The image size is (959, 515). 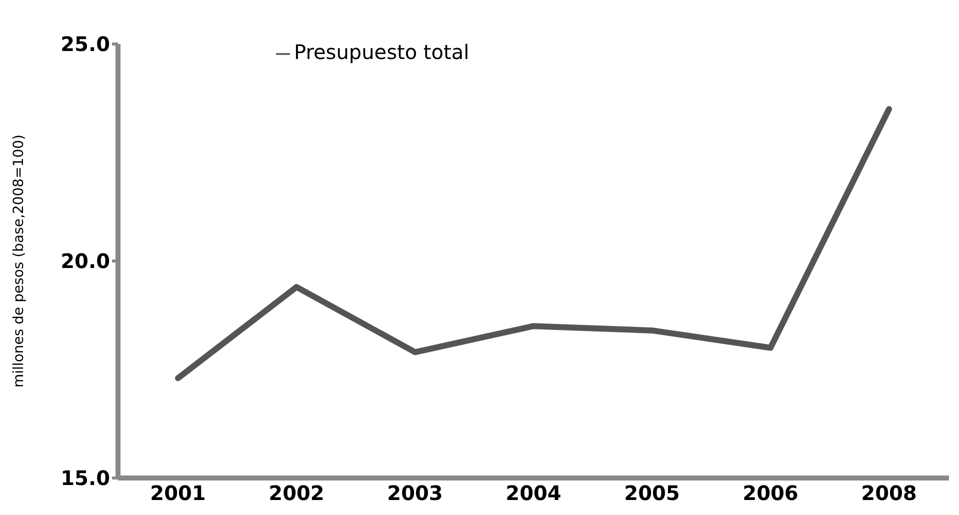 What do you see at coordinates (85, 44) in the screenshot?
I see `y-tick-label: 25.0` at bounding box center [85, 44].